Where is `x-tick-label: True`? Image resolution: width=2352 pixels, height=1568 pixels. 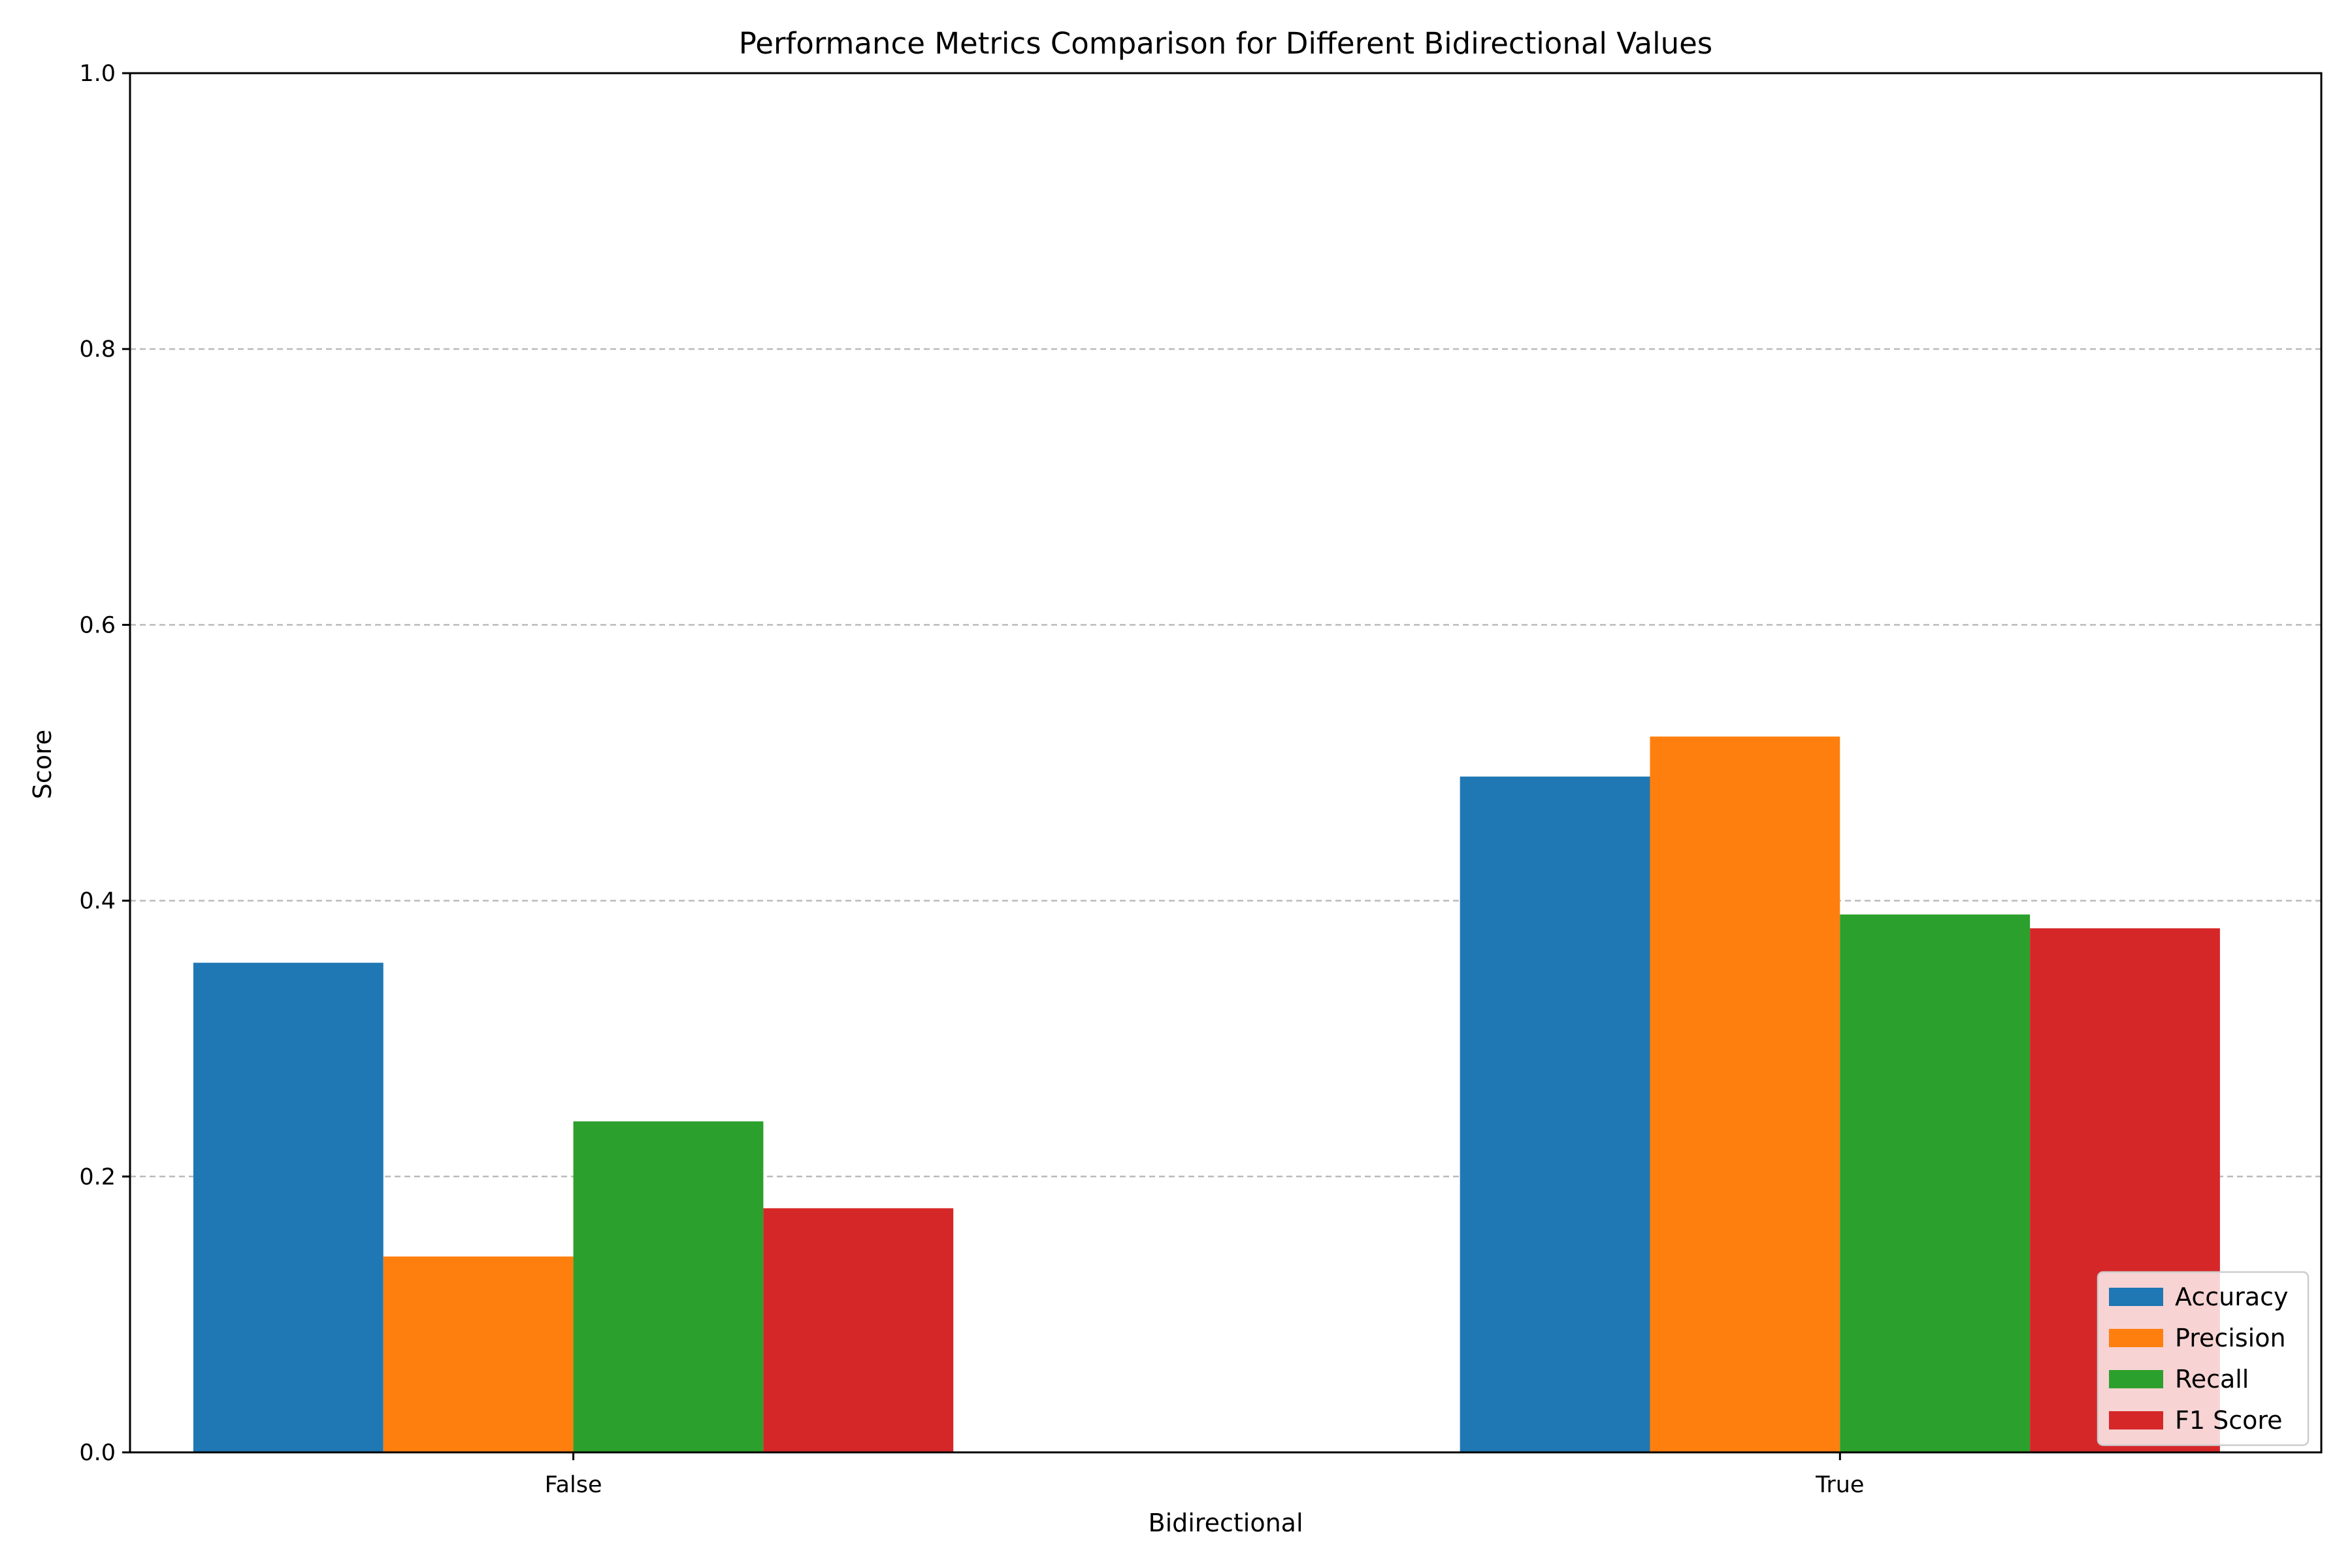
x-tick-label: True is located at coordinates (1839, 1485).